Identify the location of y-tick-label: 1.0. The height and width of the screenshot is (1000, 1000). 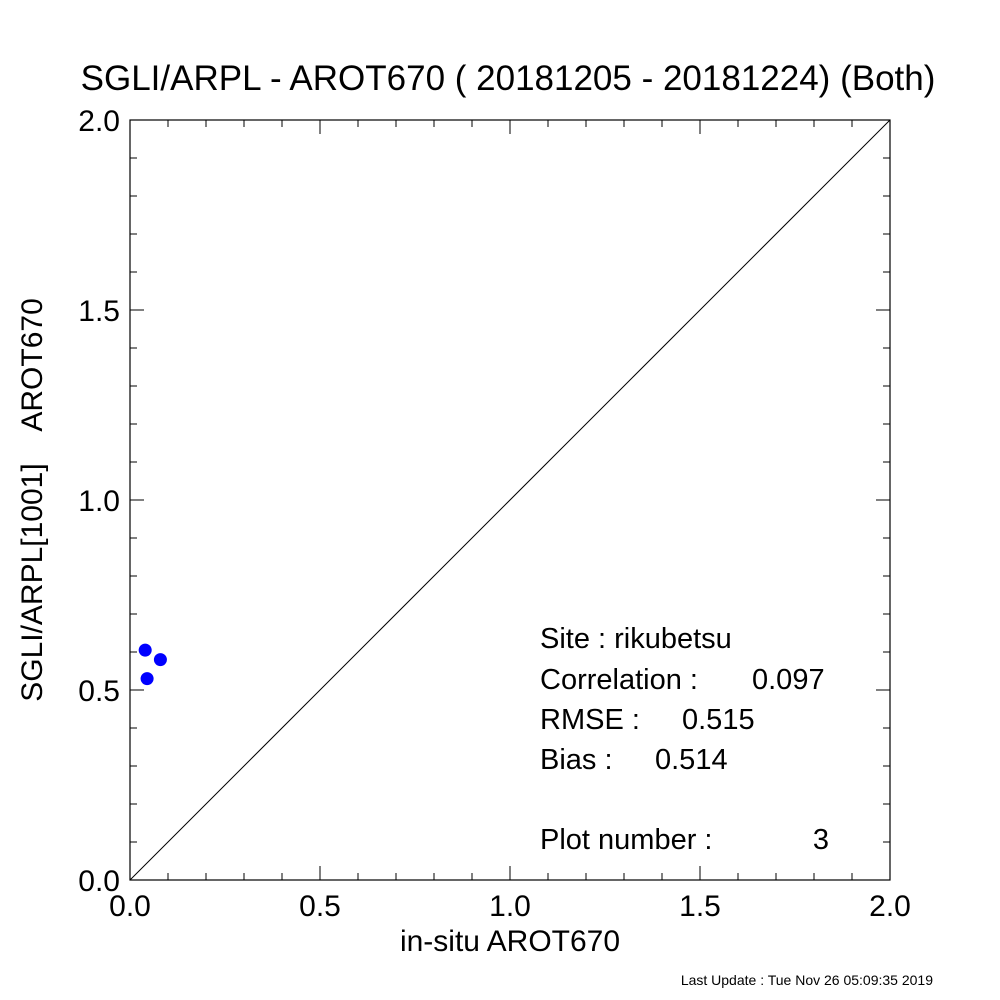
(99, 501).